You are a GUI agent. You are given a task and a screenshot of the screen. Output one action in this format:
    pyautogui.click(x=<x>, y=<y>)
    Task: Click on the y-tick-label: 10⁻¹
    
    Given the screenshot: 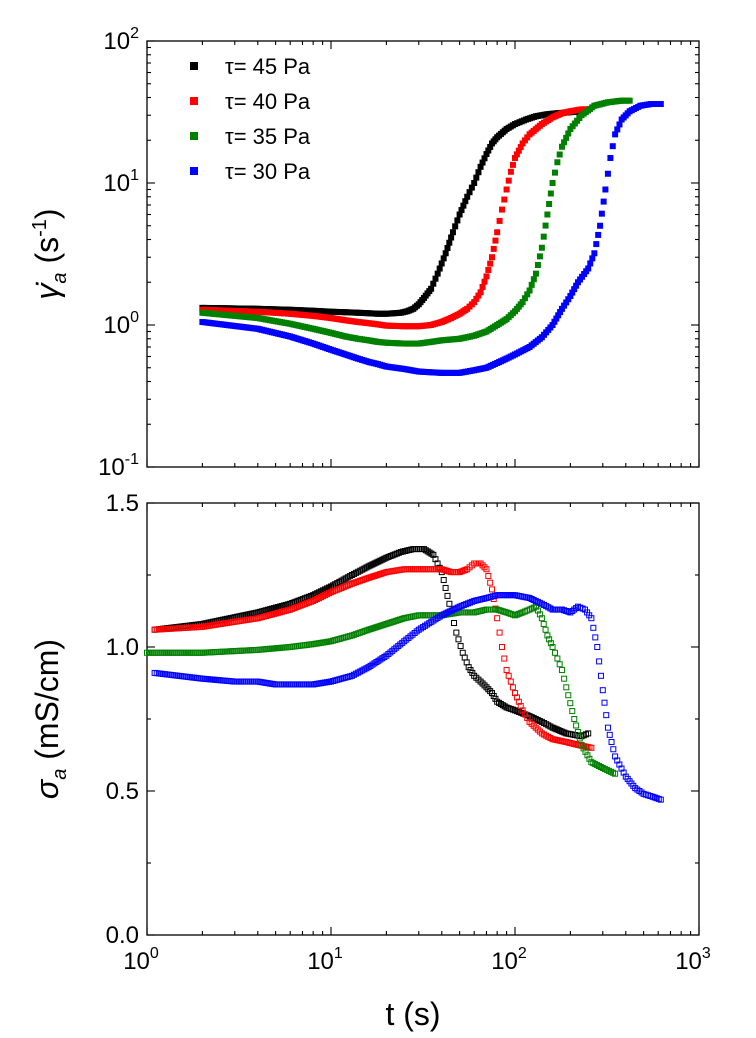 What is the action you would take?
    pyautogui.click(x=118, y=466)
    